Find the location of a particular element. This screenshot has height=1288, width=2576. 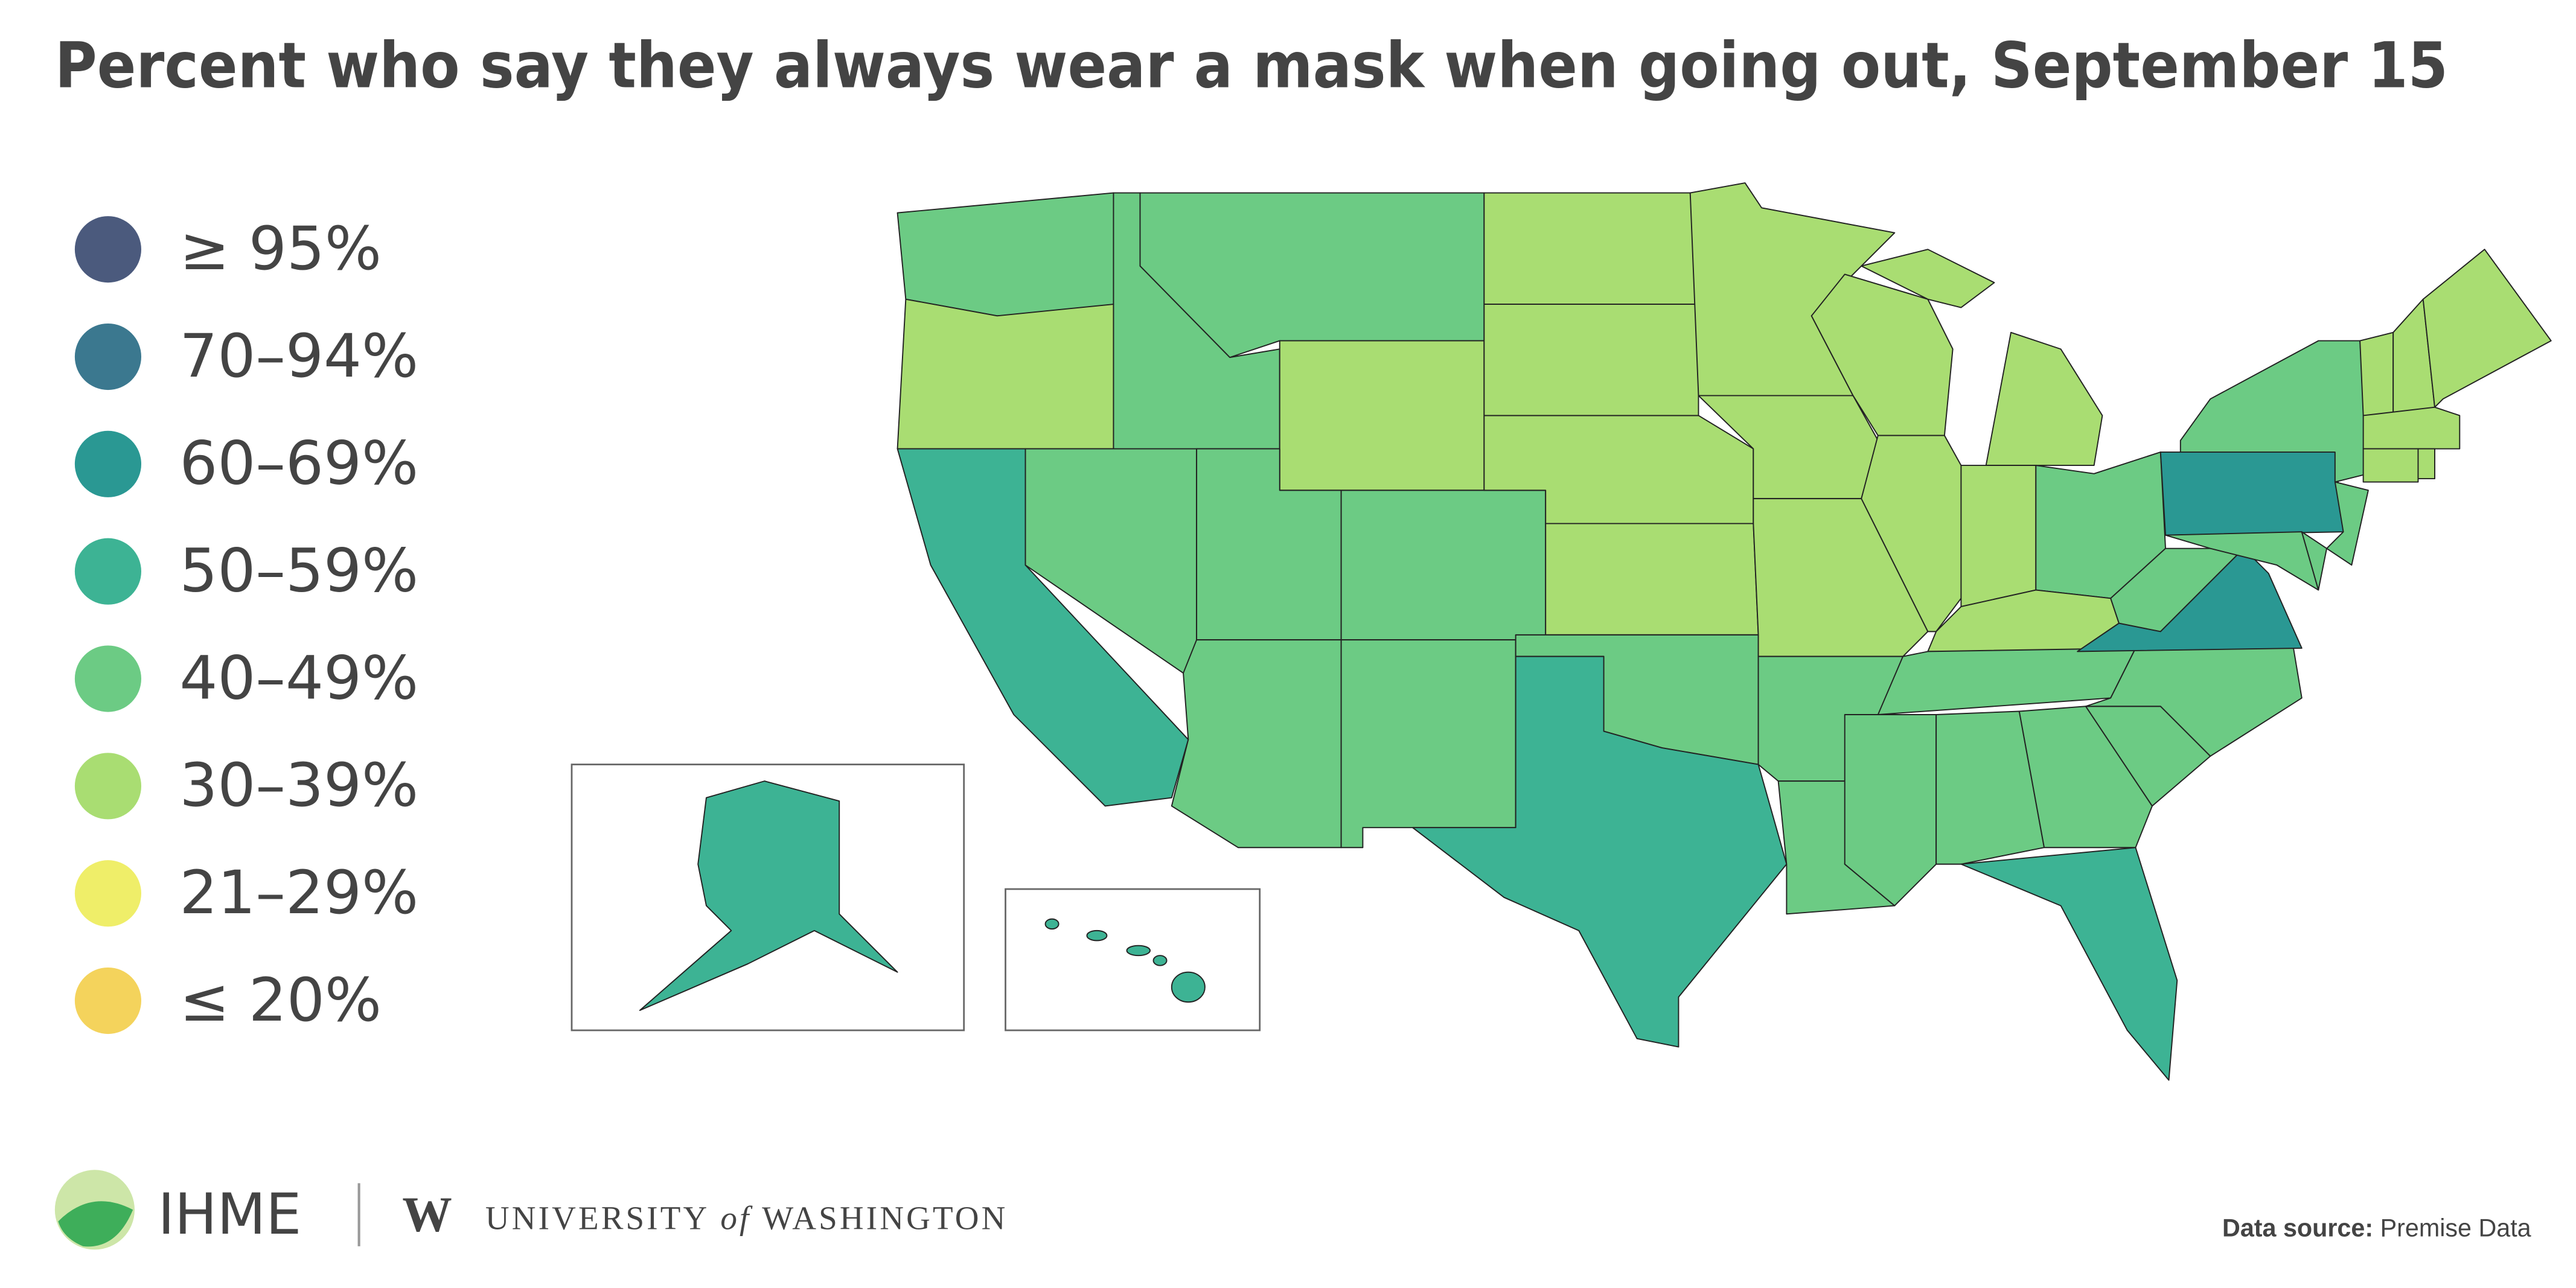

university: UNIVERSITY of WASHINGTON is located at coordinates (746, 1217).